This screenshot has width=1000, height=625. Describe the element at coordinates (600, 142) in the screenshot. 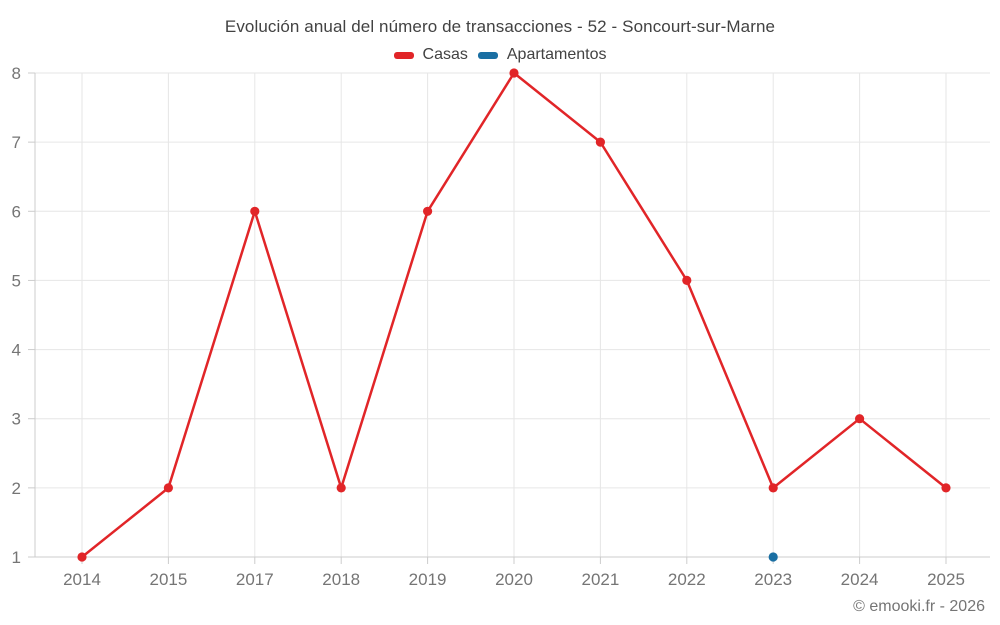

I see `data-point-casas-2021` at that location.